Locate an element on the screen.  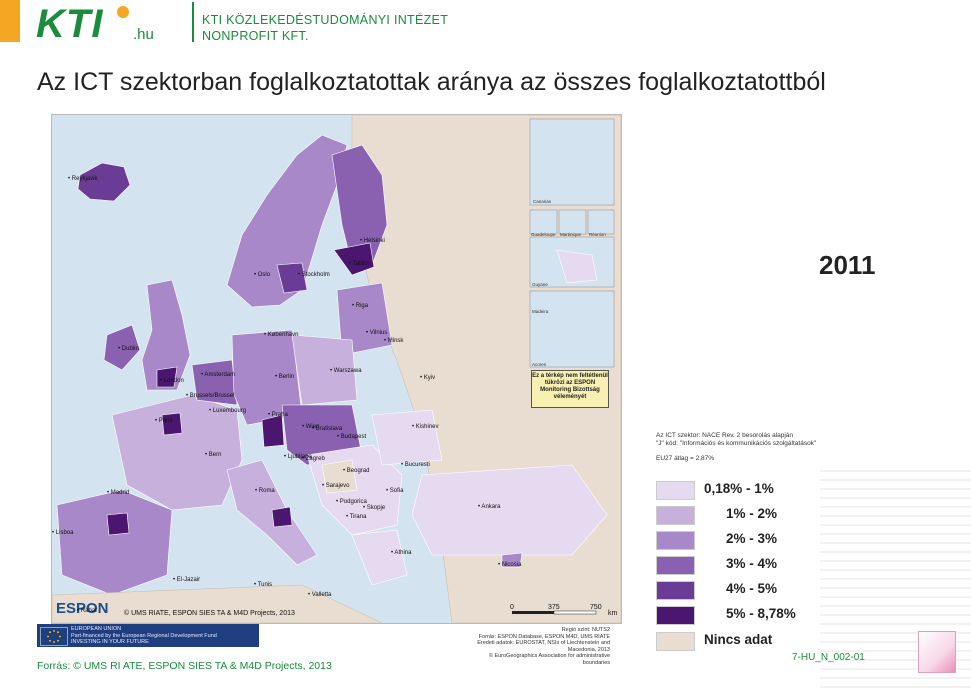
region-poland is located at coordinates (324, 370).